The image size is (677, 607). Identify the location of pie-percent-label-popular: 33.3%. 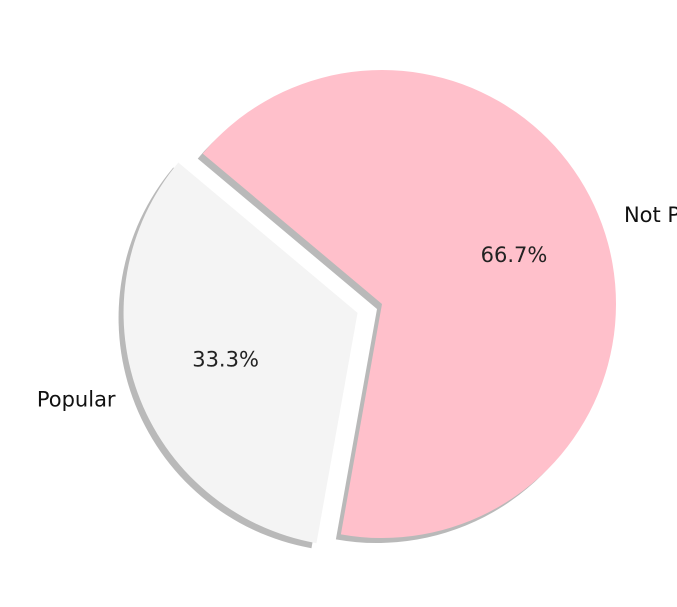
(225, 360).